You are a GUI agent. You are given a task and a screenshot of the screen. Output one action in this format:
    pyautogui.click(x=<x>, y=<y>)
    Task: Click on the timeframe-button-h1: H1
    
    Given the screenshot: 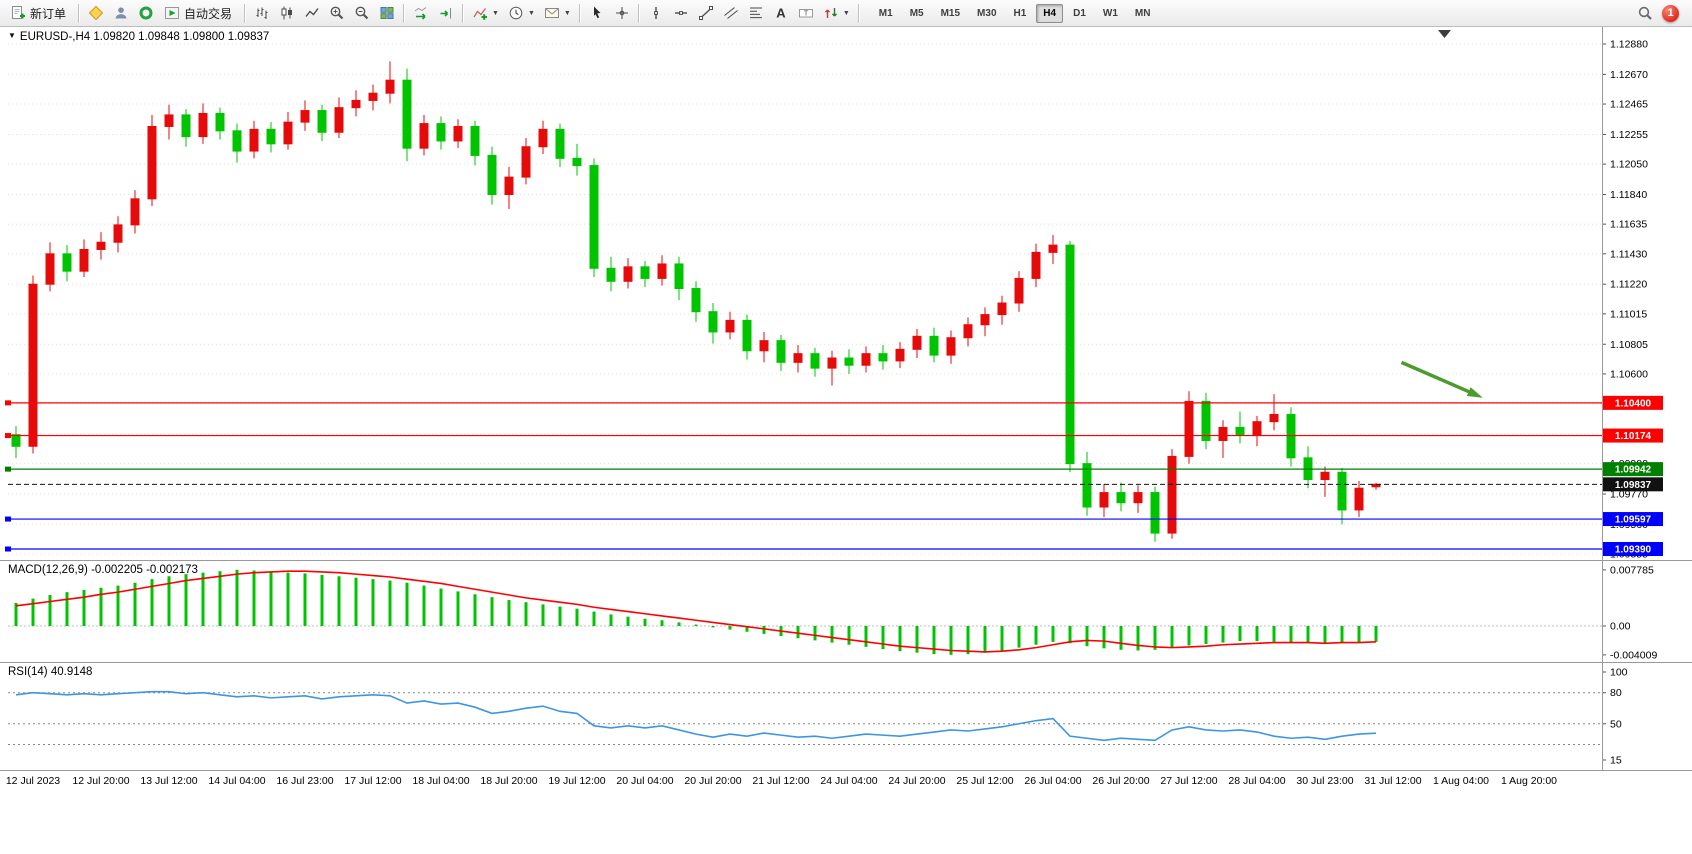 What is the action you would take?
    pyautogui.click(x=1020, y=13)
    